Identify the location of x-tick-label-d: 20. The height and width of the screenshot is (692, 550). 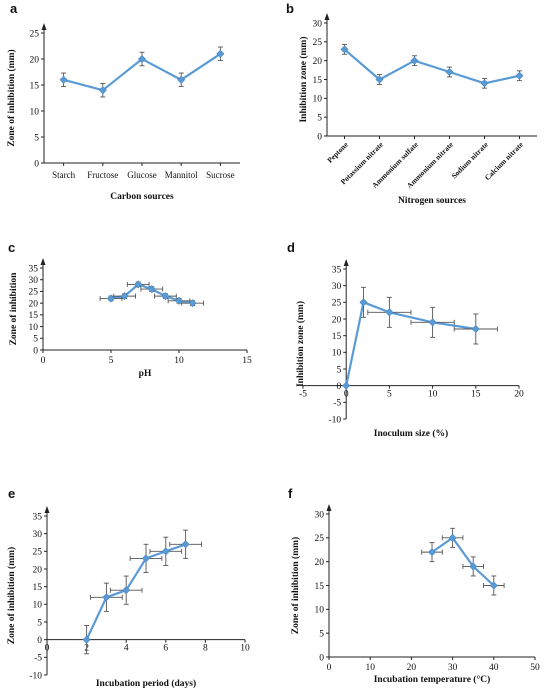
(519, 395).